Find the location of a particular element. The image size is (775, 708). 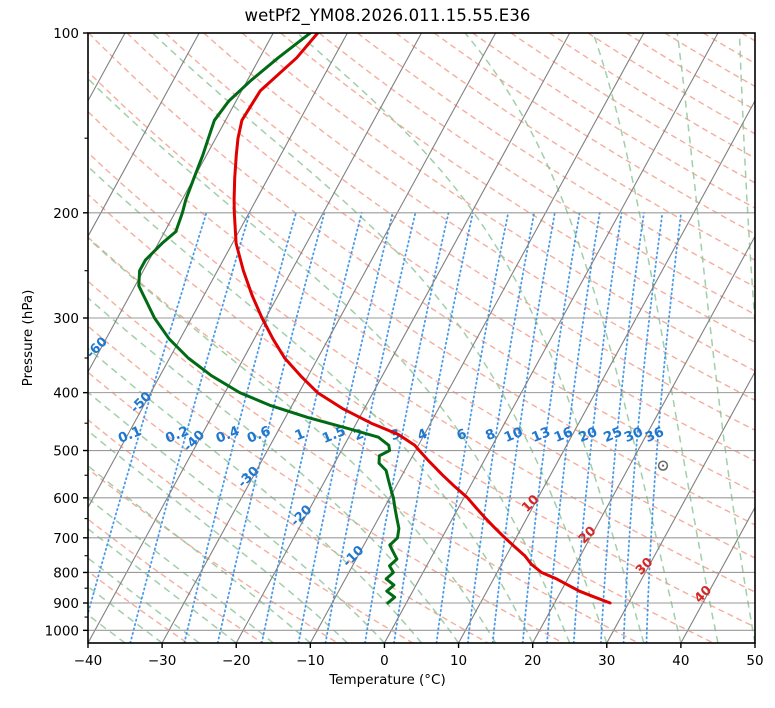

isotherm-label: -70 is located at coordinates (56, 286).